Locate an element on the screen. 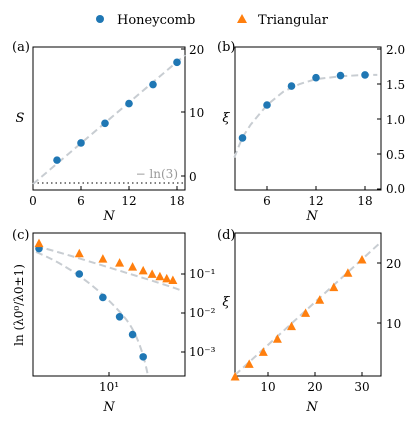 The height and width of the screenshot is (425, 415). panel-b-x-ticks: 6 12 18 is located at coordinates (318, 197).